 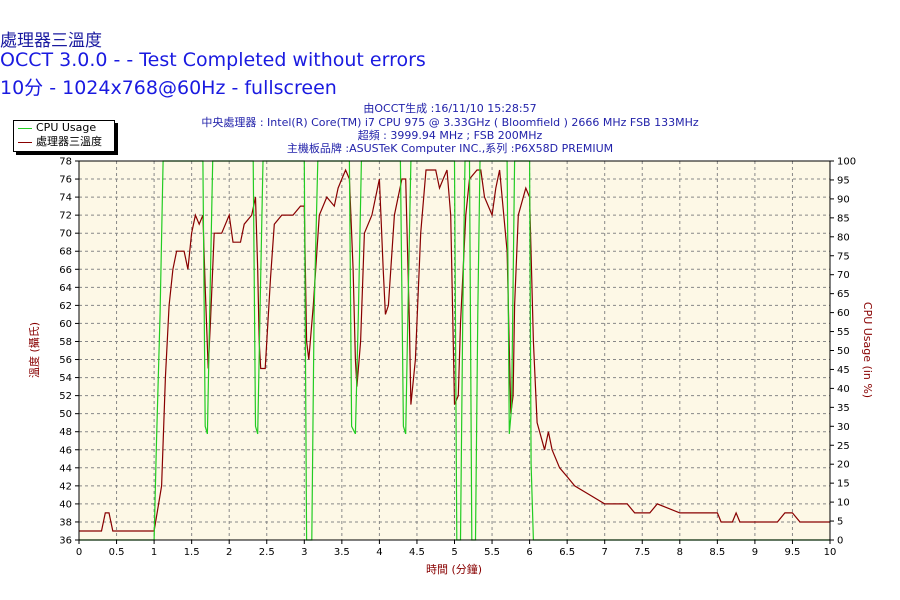 I want to click on y-left-tick-label: 54, so click(x=65, y=378).